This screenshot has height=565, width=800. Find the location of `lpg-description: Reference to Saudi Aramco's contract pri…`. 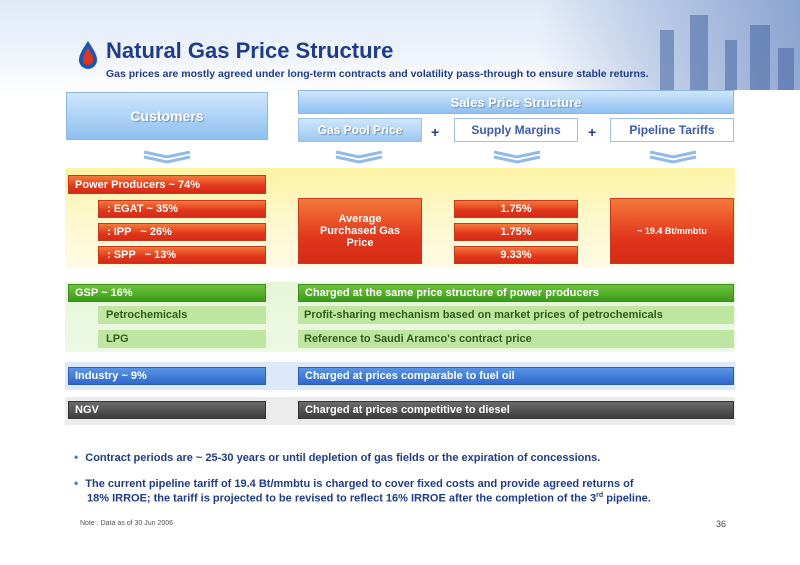

lpg-description: Reference to Saudi Aramco's contract pri… is located at coordinates (516, 339).